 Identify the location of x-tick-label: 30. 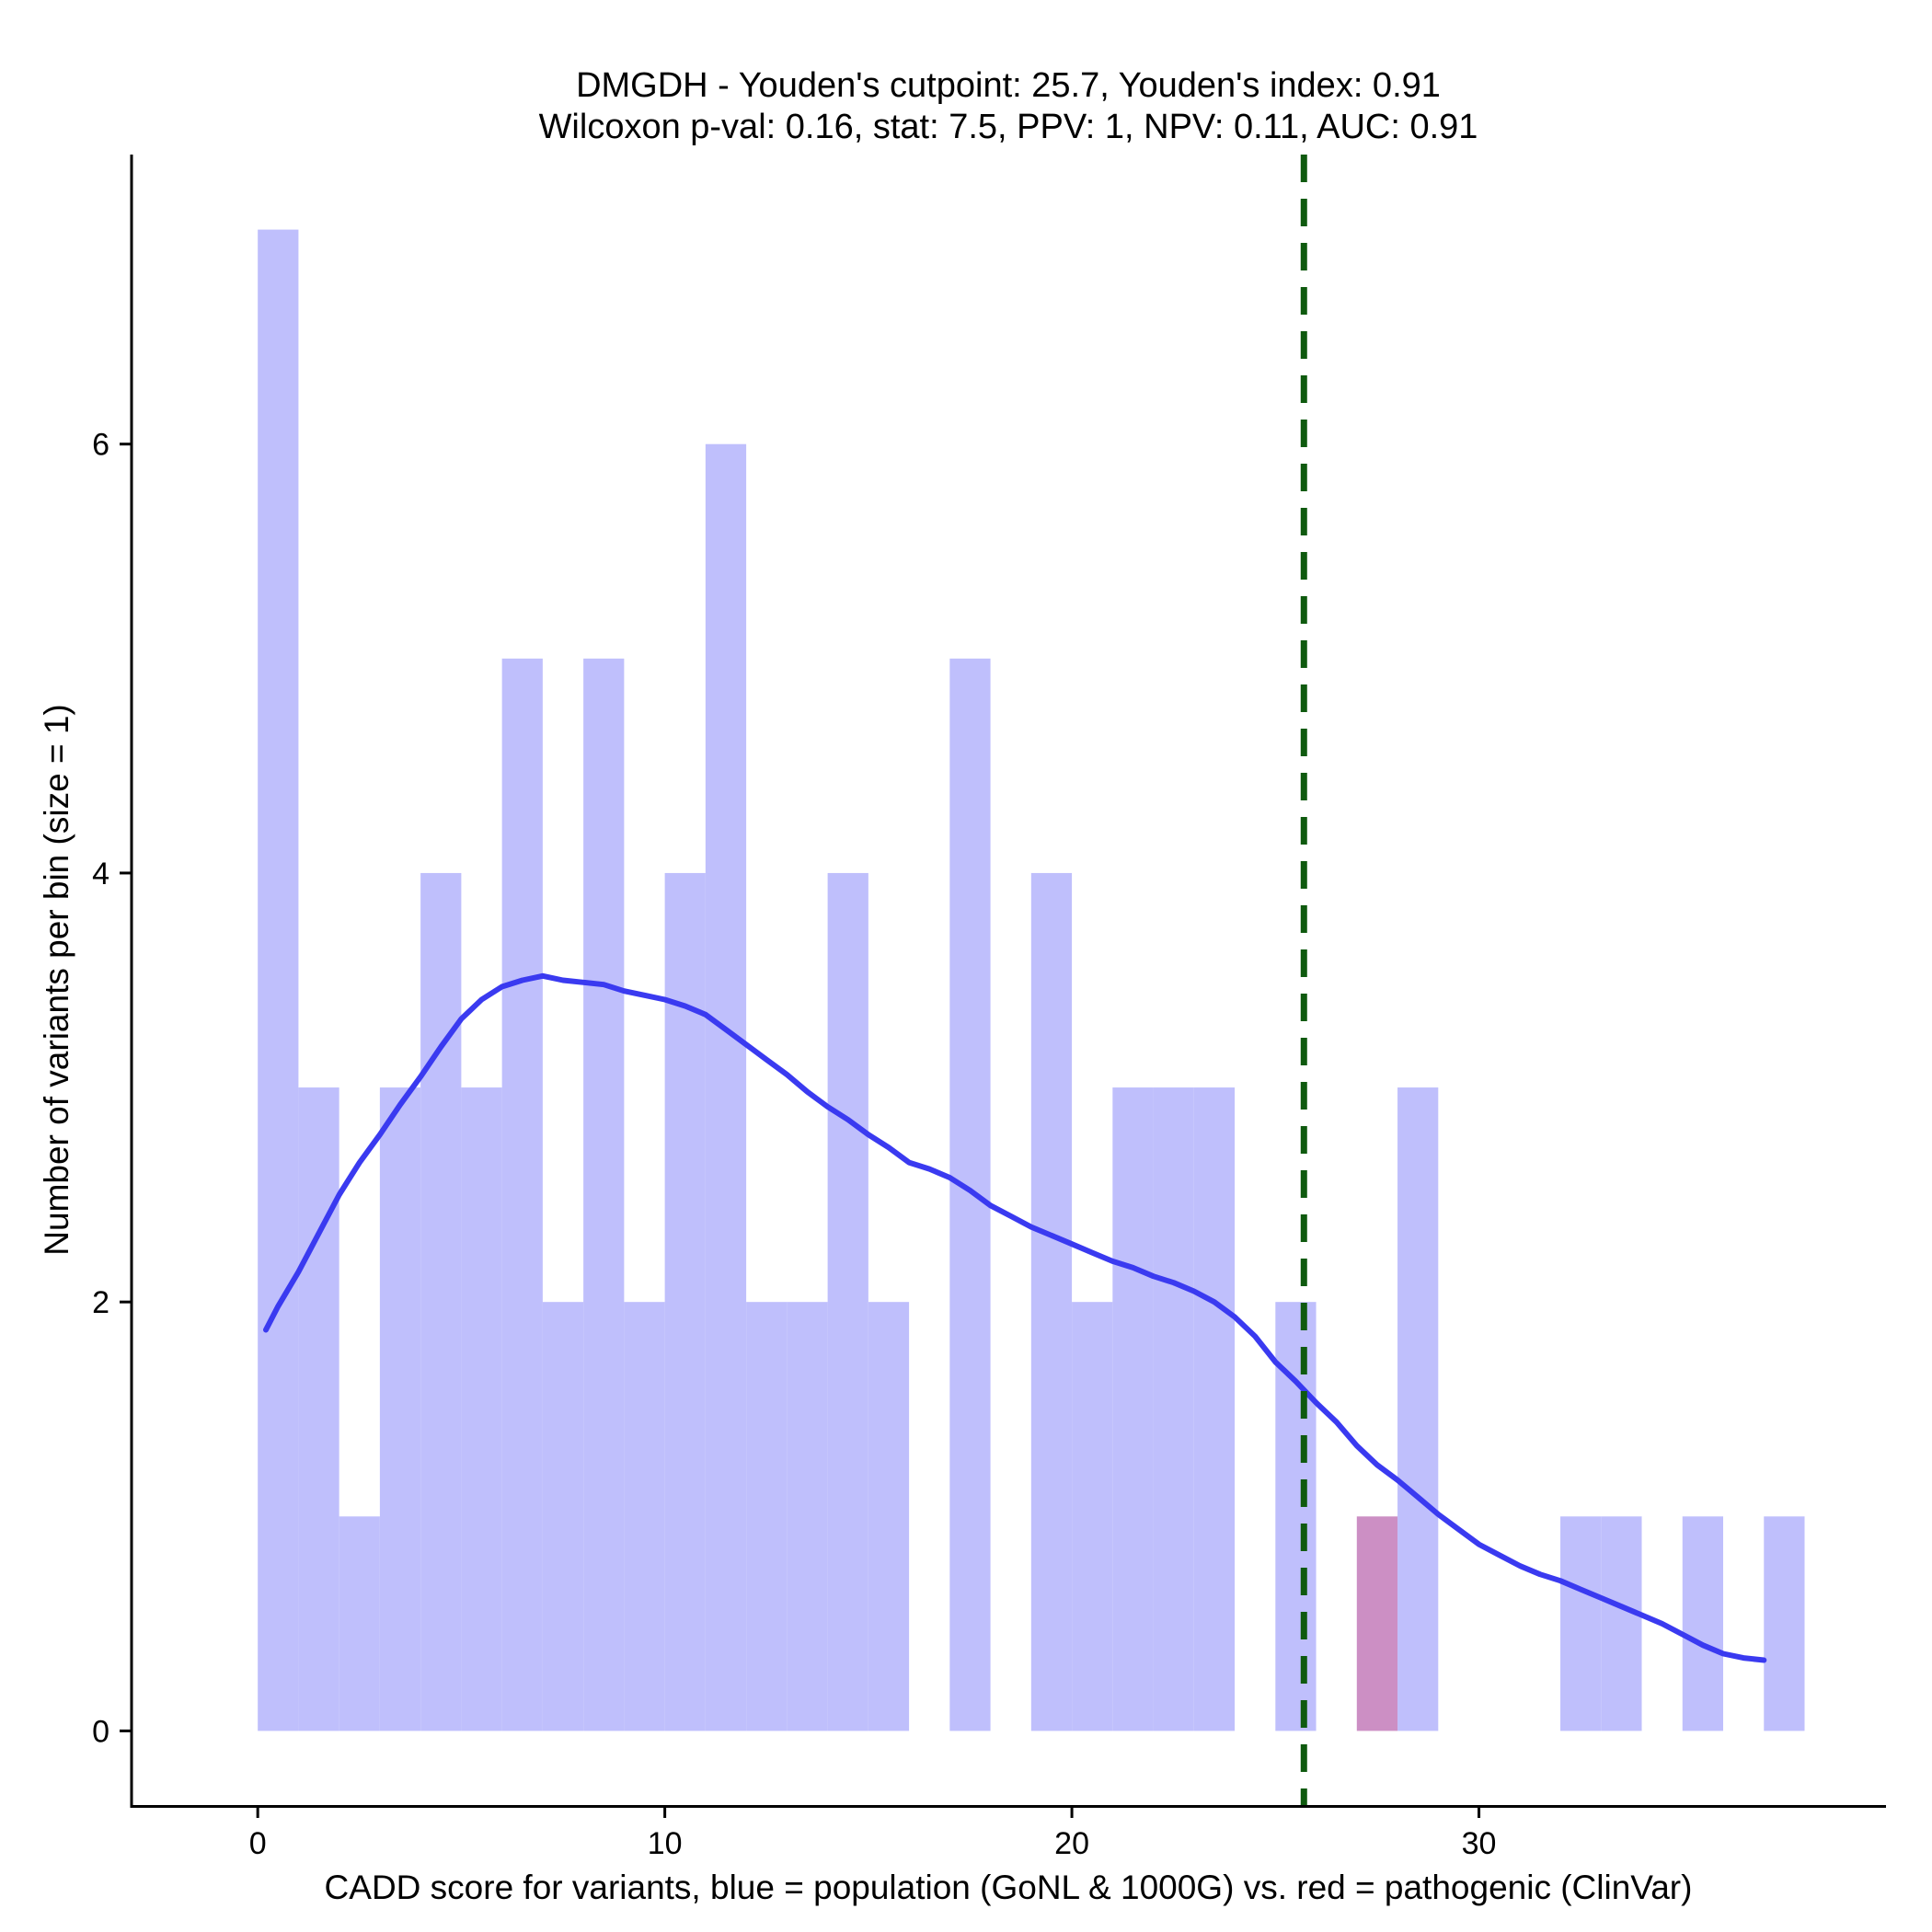
(1479, 1843).